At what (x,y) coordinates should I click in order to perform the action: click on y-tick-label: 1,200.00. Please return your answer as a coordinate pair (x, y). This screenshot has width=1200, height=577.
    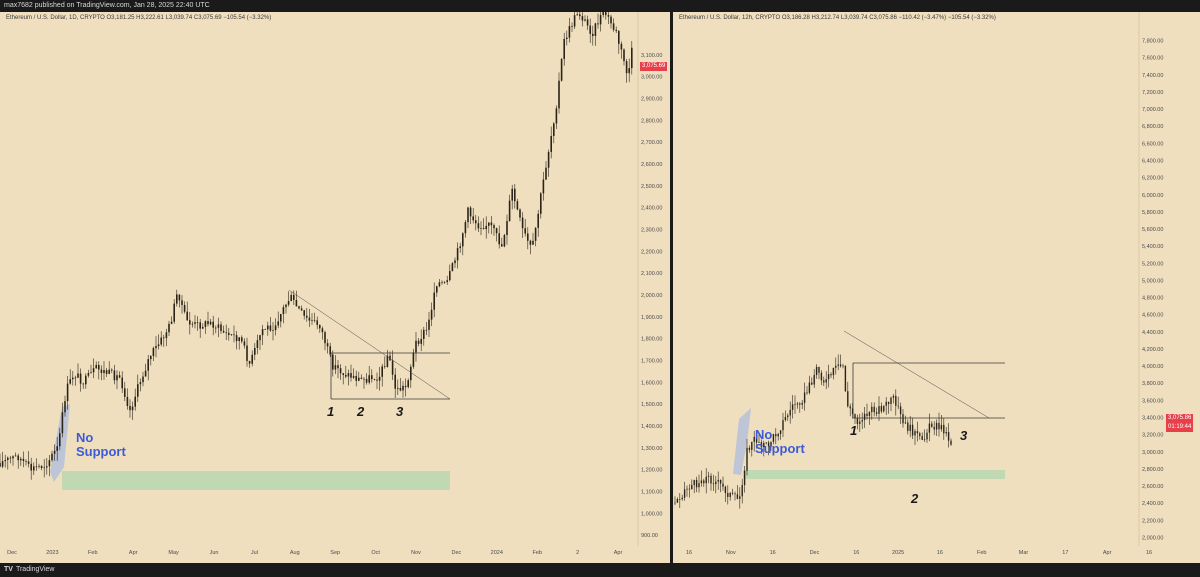
    Looking at the image, I should click on (651, 471).